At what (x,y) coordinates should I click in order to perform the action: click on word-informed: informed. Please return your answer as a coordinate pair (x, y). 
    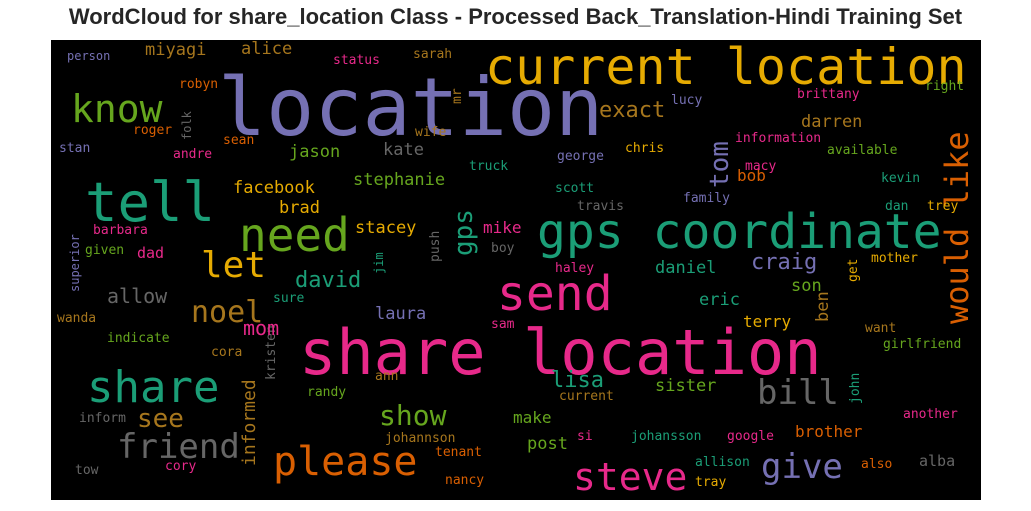
    Looking at the image, I should click on (249, 422).